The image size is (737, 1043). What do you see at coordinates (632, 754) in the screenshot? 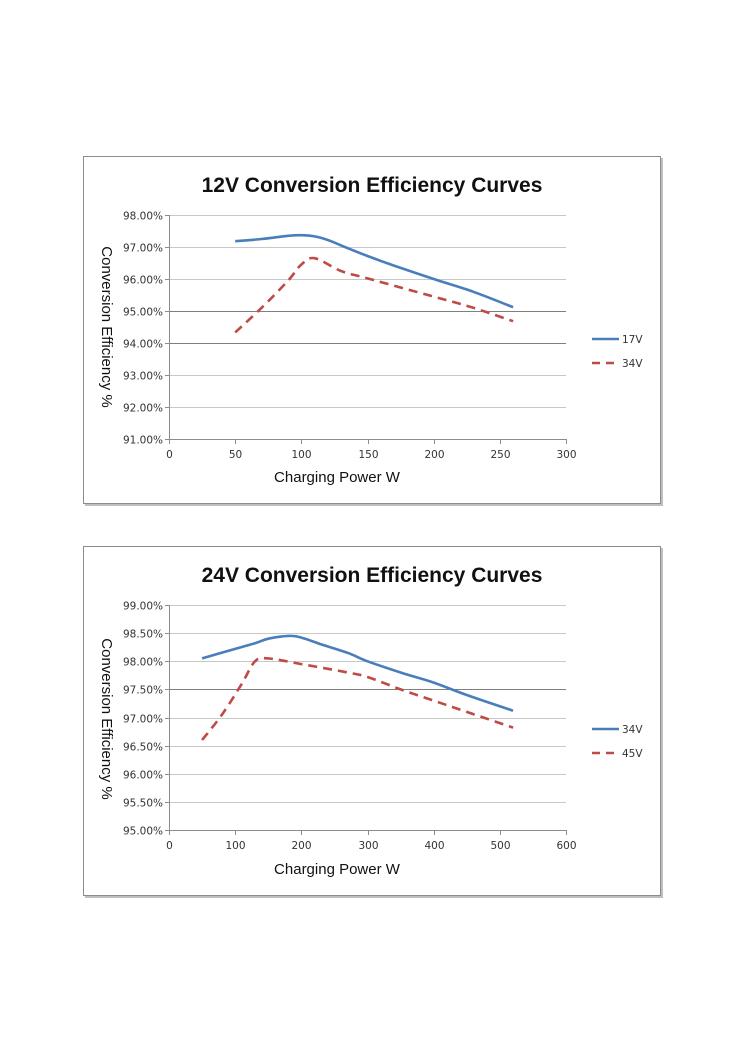
I see `legend-label-45v: 45V` at bounding box center [632, 754].